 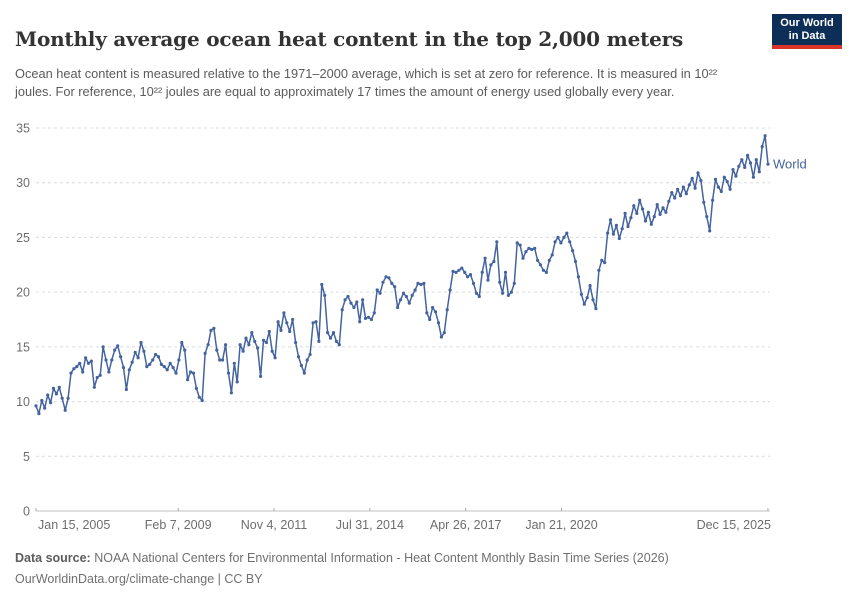 What do you see at coordinates (807, 31) in the screenshot?
I see `owid-logo: Our World in Data` at bounding box center [807, 31].